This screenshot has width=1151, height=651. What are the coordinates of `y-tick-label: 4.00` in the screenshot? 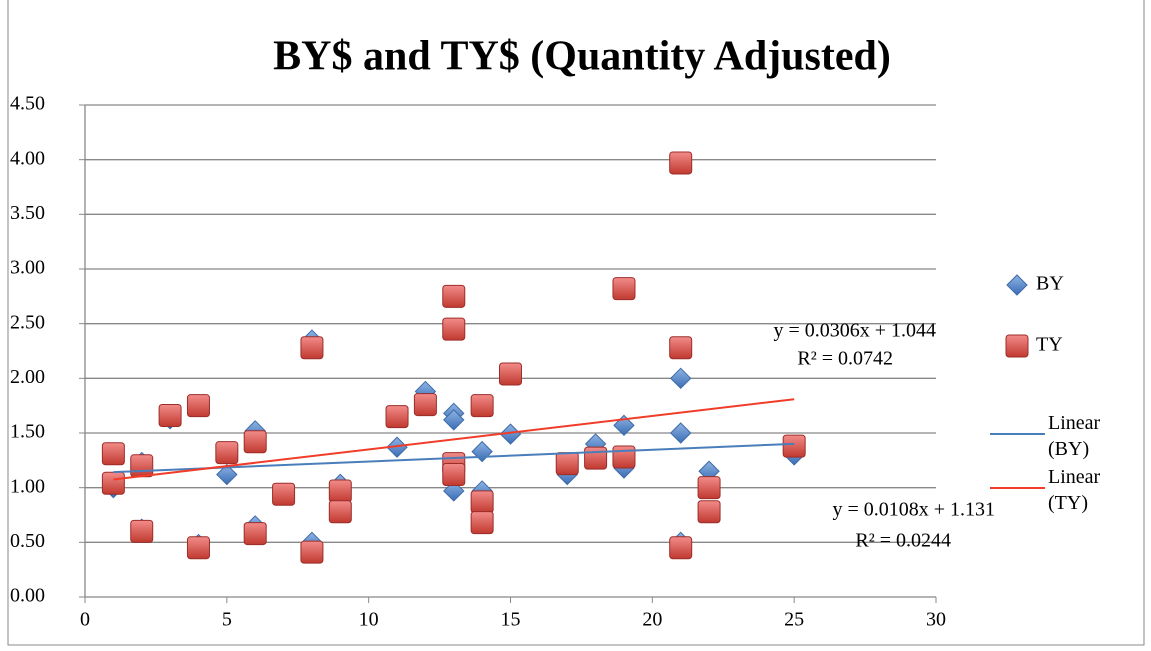 It's located at (27, 158).